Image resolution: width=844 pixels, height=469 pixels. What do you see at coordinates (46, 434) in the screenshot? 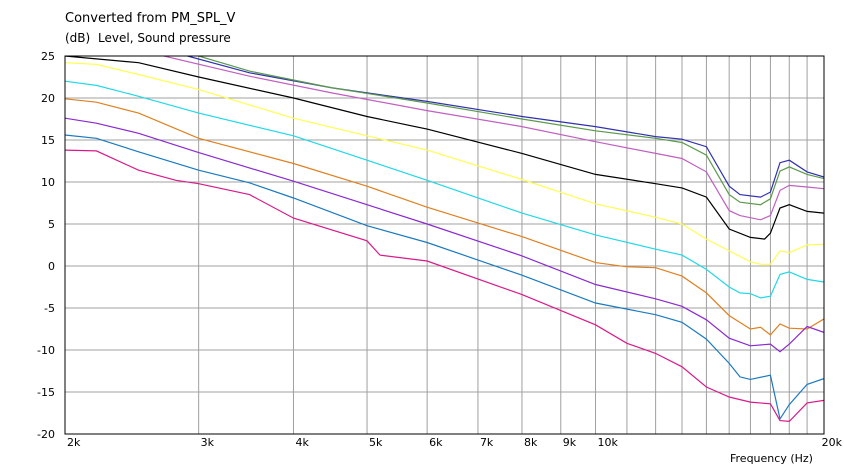
I see `y-tick-label: -20` at bounding box center [46, 434].